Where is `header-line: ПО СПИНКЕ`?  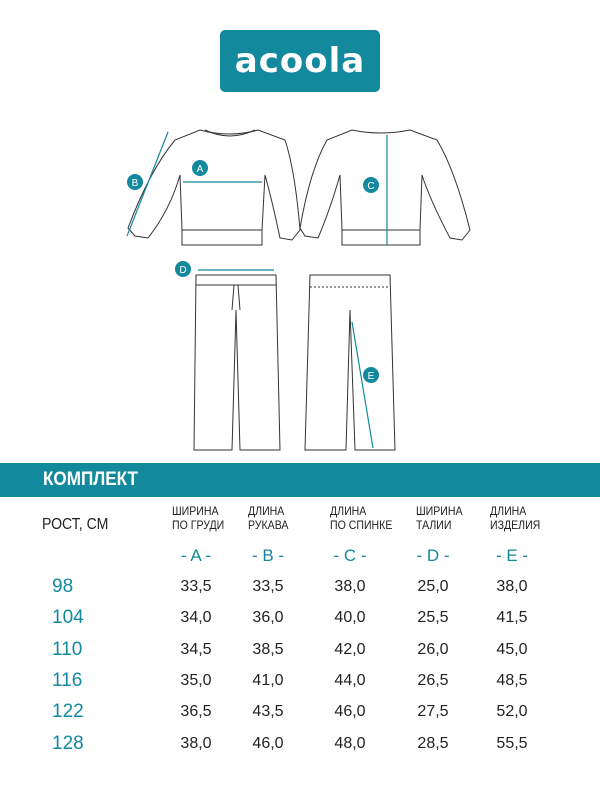
header-line: ПО СПИНКЕ is located at coordinates (361, 525).